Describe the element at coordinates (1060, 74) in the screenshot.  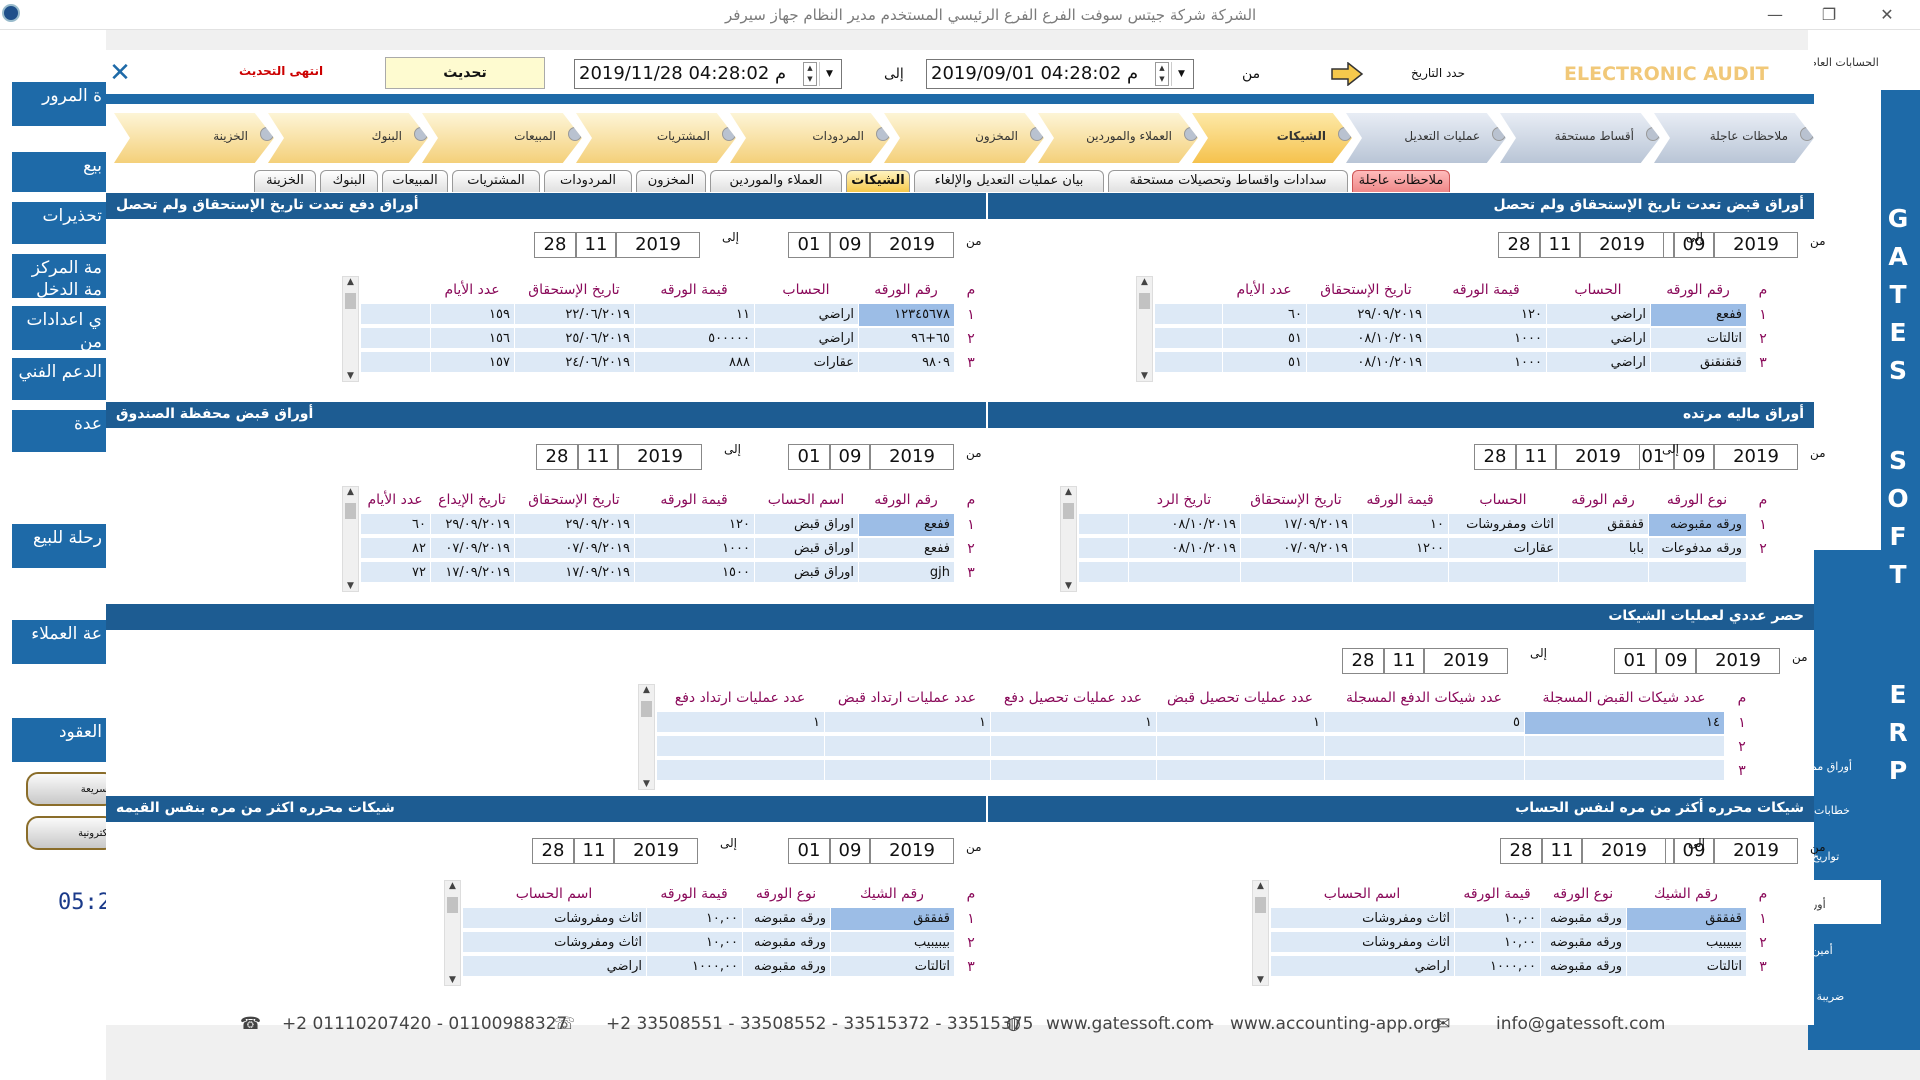
I see `date-from-field: 2019/09/01 04:28:02 م ▲ ▼ ▼` at that location.